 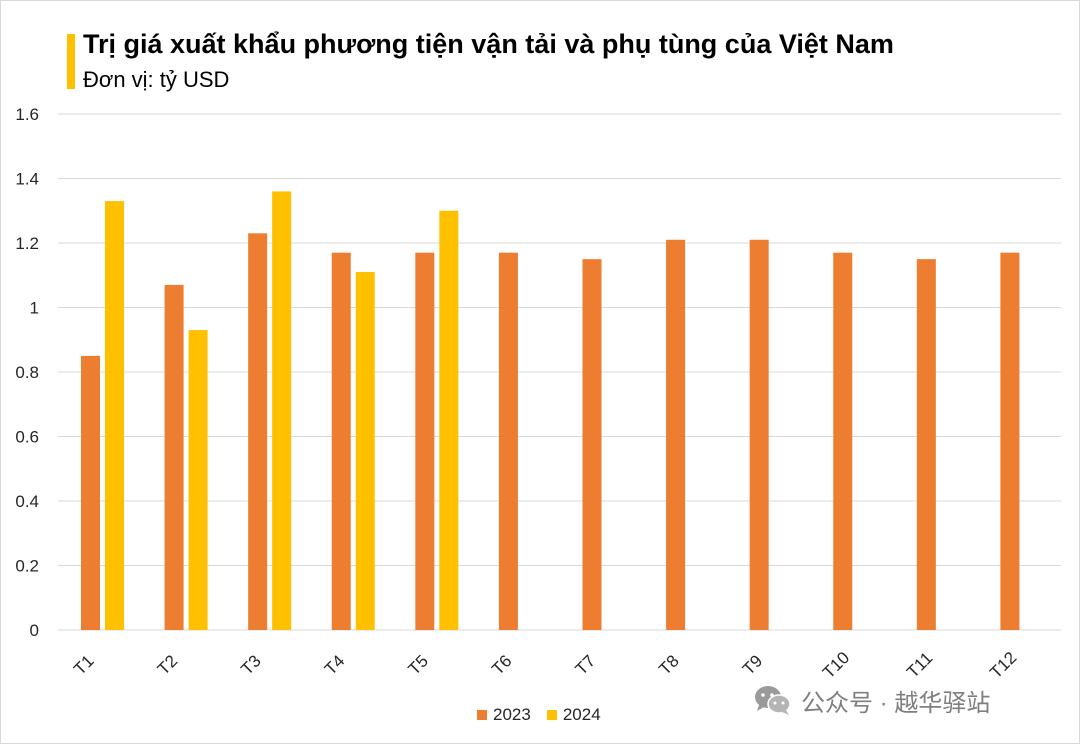 I want to click on x-tick-label: T1, so click(x=83, y=664).